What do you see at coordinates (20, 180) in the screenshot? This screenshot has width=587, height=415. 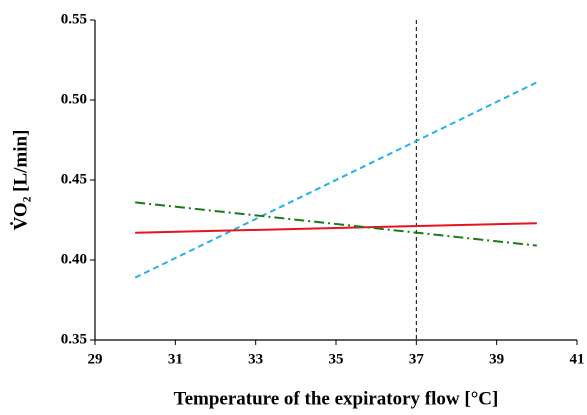 I see `y-axis-title: V̇O₂ [L/min]` at bounding box center [20, 180].